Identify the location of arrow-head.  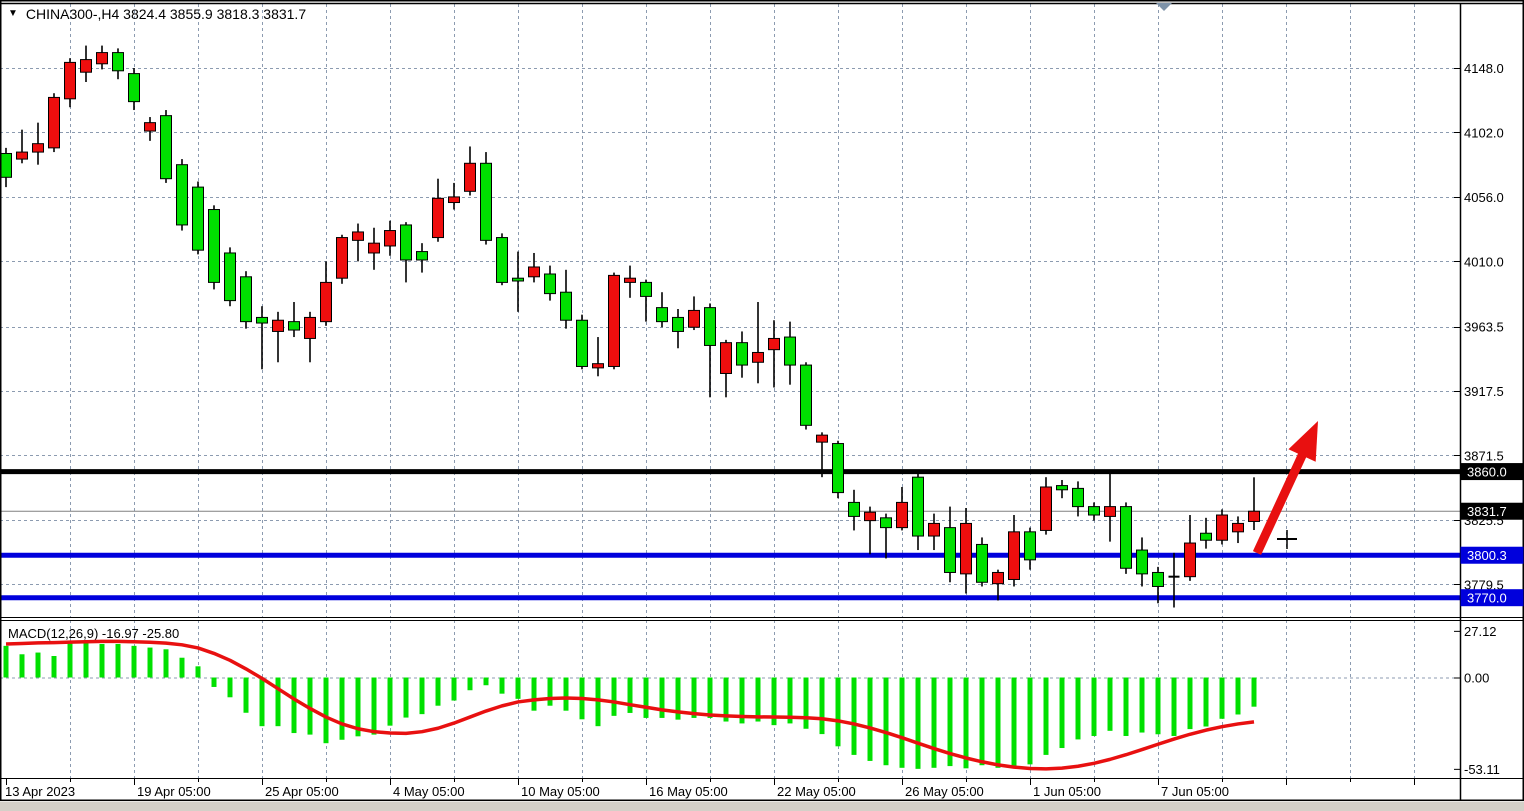
(1303, 441).